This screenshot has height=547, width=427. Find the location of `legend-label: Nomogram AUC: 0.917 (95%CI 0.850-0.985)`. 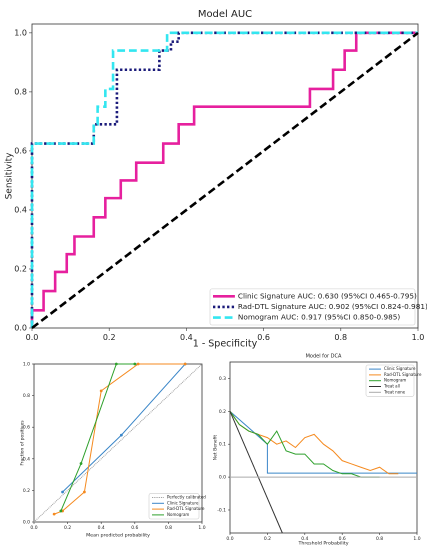

legend-label: Nomogram AUC: 0.917 (95%CI 0.850-0.985) is located at coordinates (319, 317).